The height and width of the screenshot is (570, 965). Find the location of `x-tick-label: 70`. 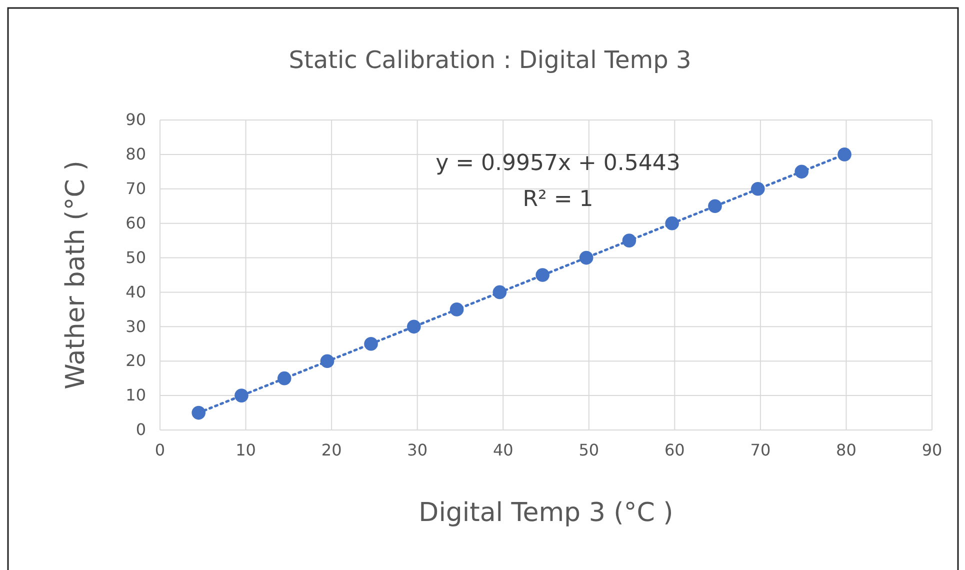

x-tick-label: 70 is located at coordinates (760, 450).